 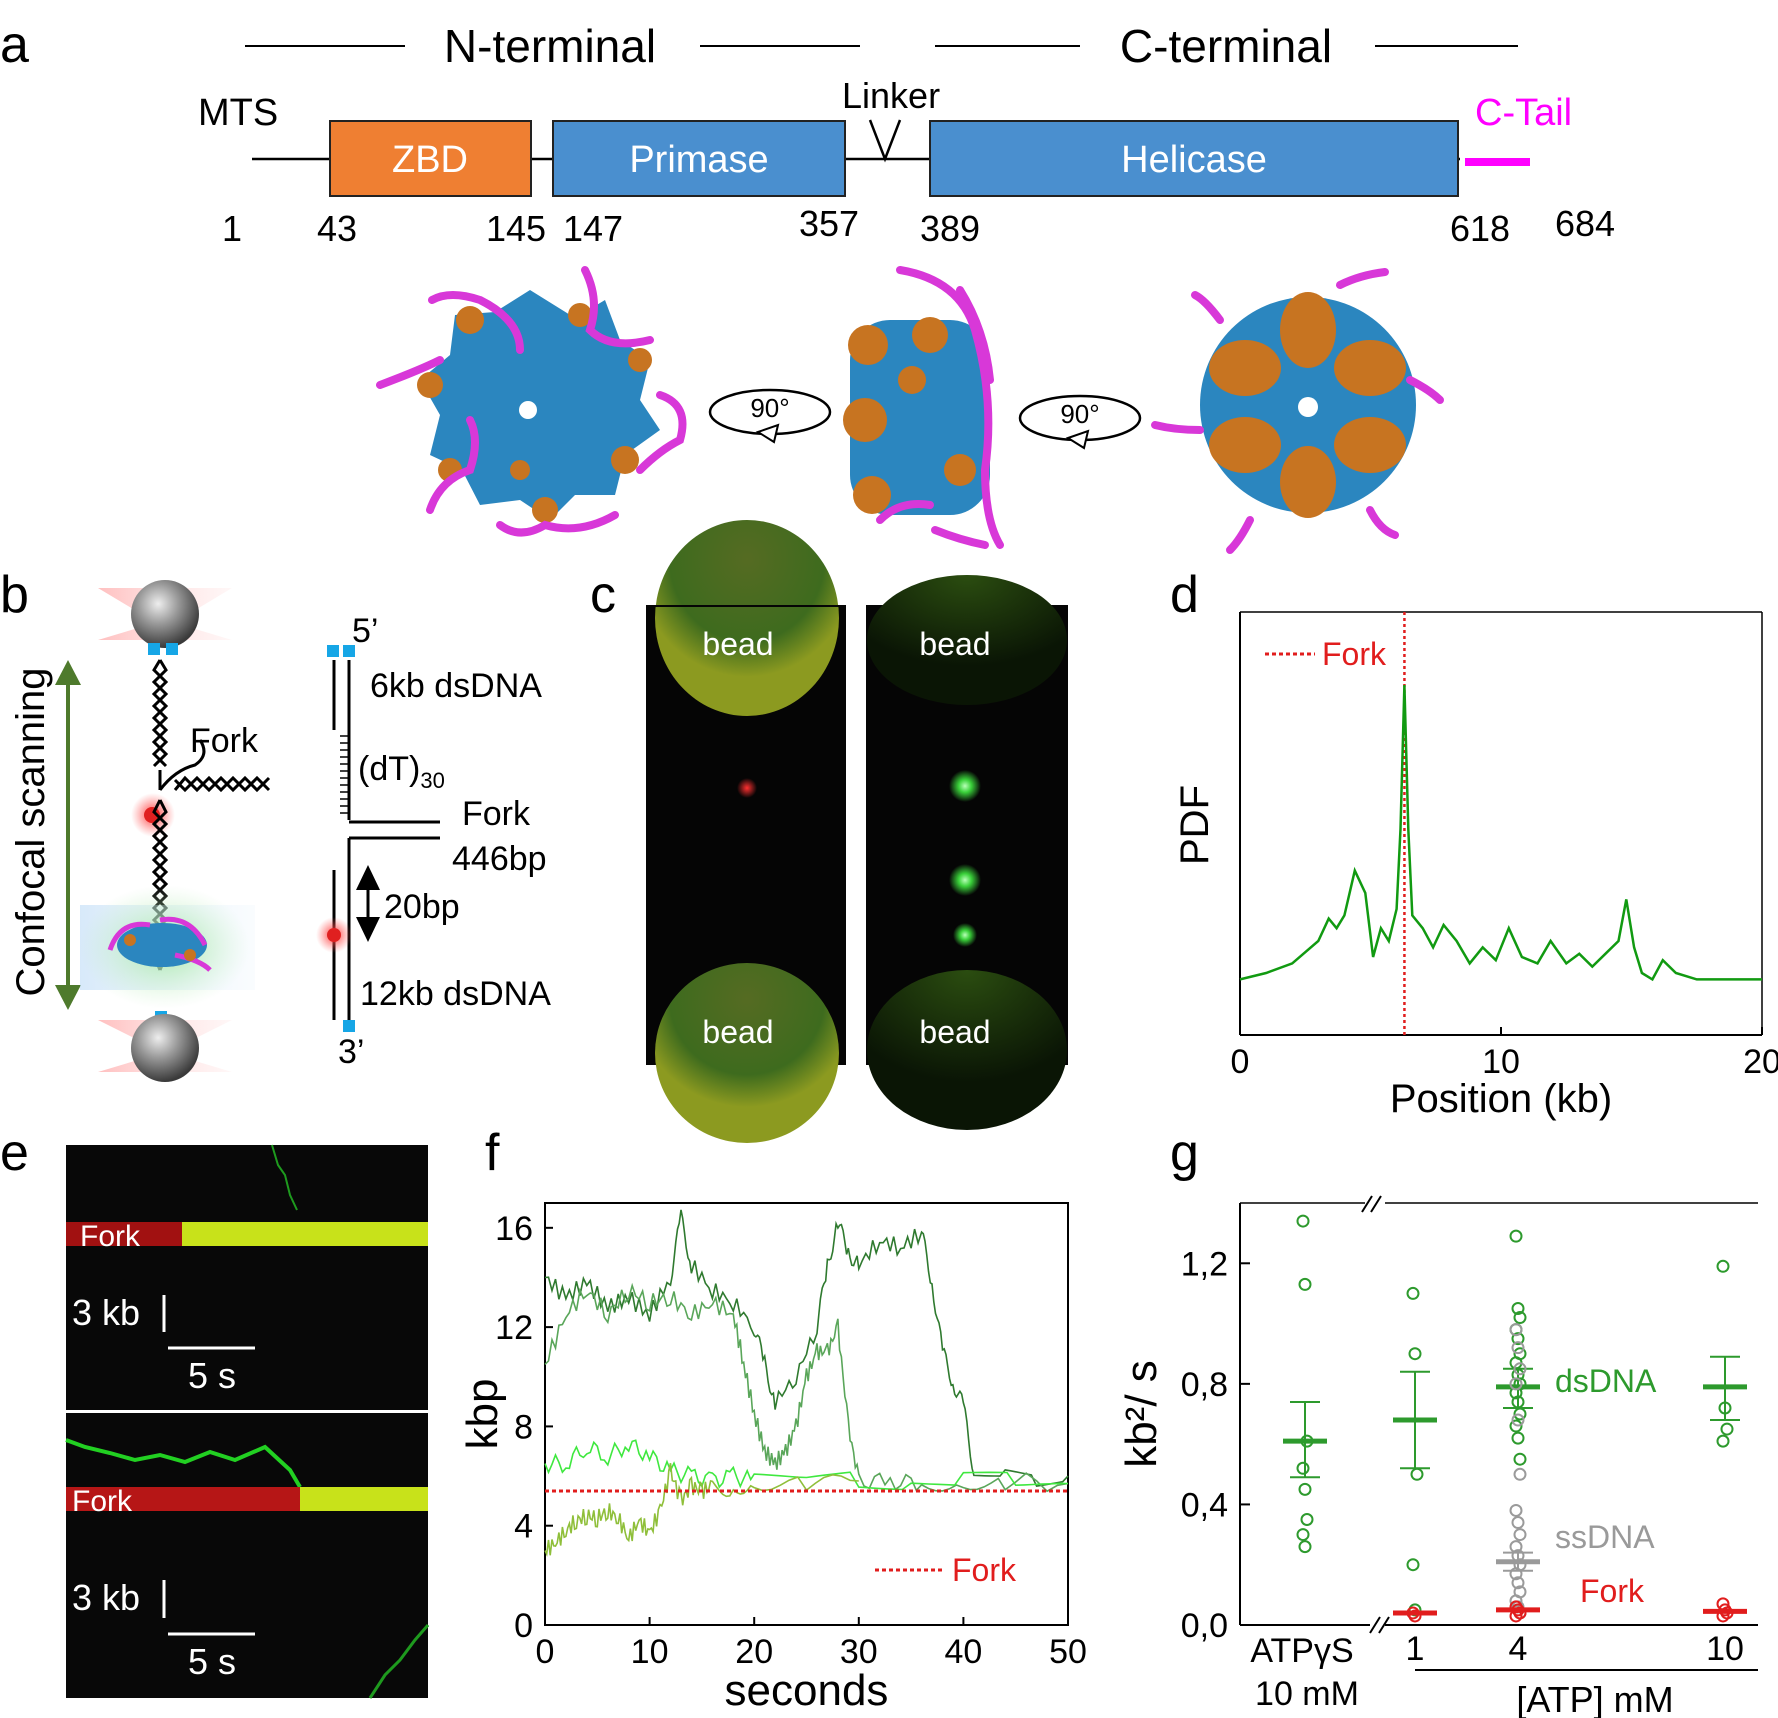 I want to click on chart-f: 0 10 20 30 40 50 0 4 8 12 16 seconds kbp Fork, so click(x=772, y=1458).